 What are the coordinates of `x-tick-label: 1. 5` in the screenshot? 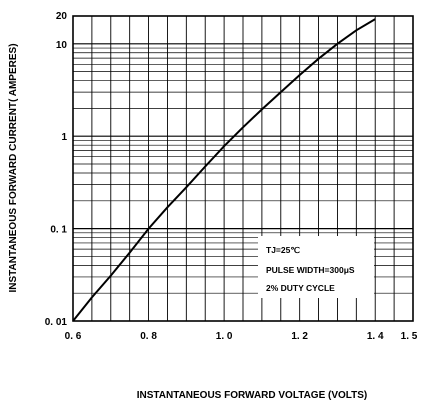 It's located at (409, 336).